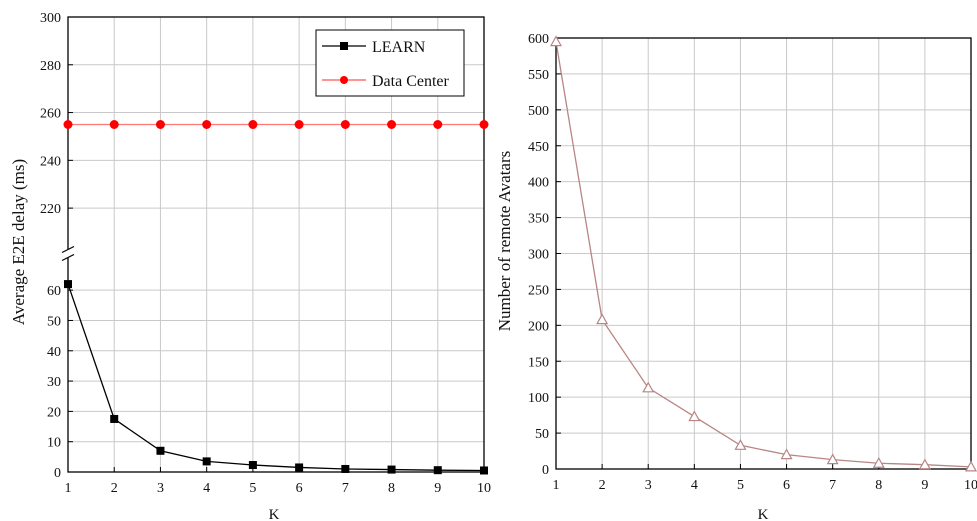 The height and width of the screenshot is (521, 977). What do you see at coordinates (50, 114) in the screenshot?
I see `delay-chart-y-tick-label: 260` at bounding box center [50, 114].